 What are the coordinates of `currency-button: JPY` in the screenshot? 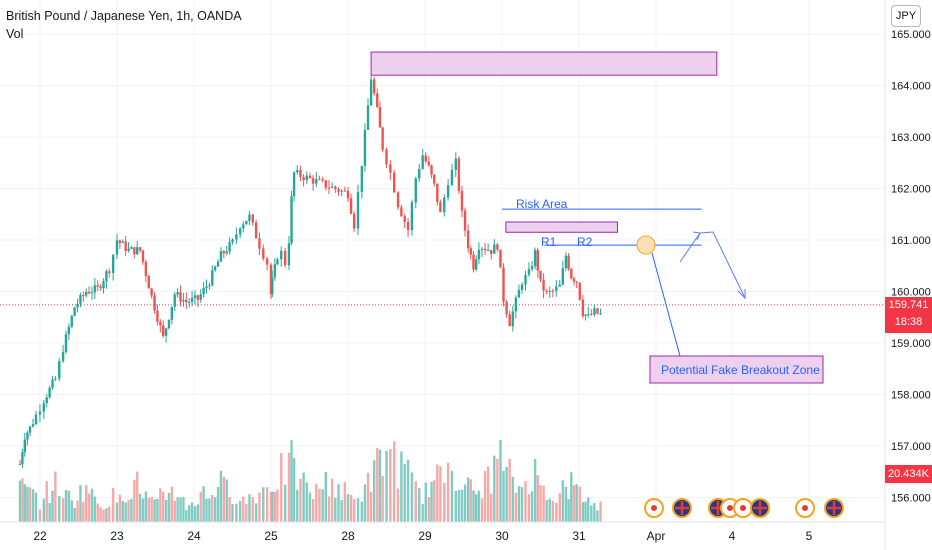 It's located at (906, 16).